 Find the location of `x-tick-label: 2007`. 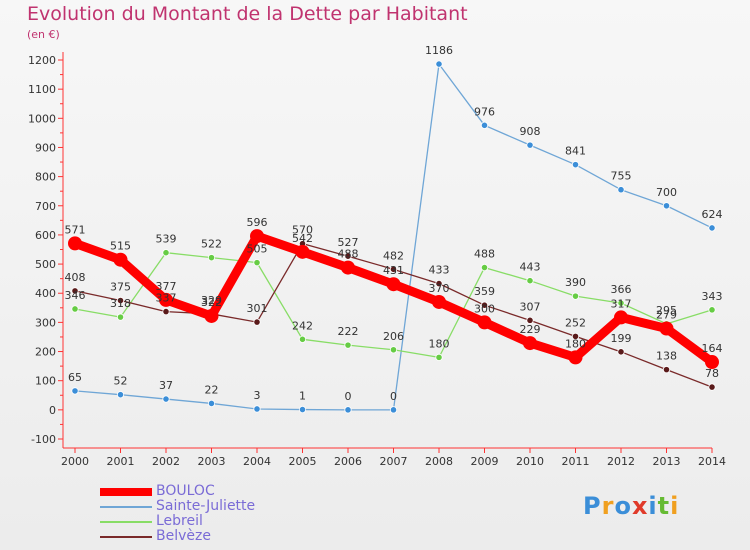

x-tick-label: 2007 is located at coordinates (394, 461).